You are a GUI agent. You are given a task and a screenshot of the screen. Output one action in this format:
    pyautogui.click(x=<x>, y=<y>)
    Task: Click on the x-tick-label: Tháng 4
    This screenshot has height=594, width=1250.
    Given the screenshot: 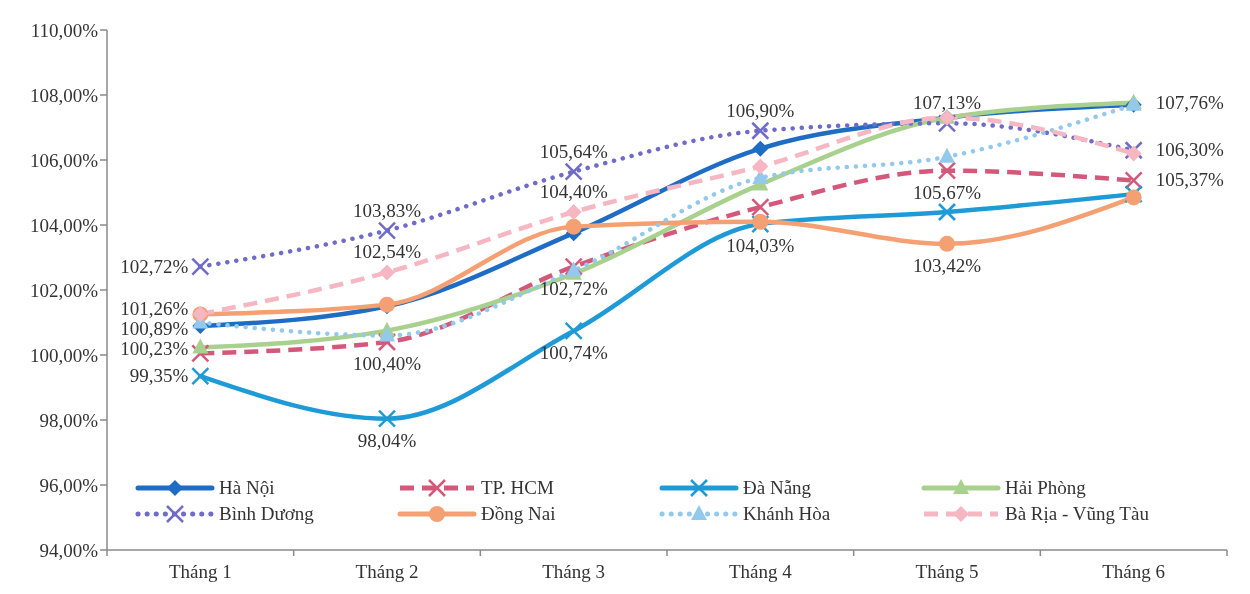 What is the action you would take?
    pyautogui.click(x=760, y=571)
    